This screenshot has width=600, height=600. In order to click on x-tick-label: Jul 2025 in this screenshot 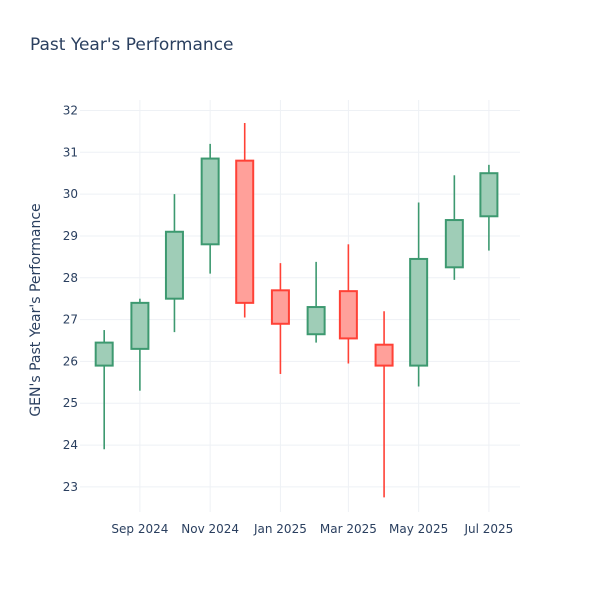, I will do `click(488, 529)`.